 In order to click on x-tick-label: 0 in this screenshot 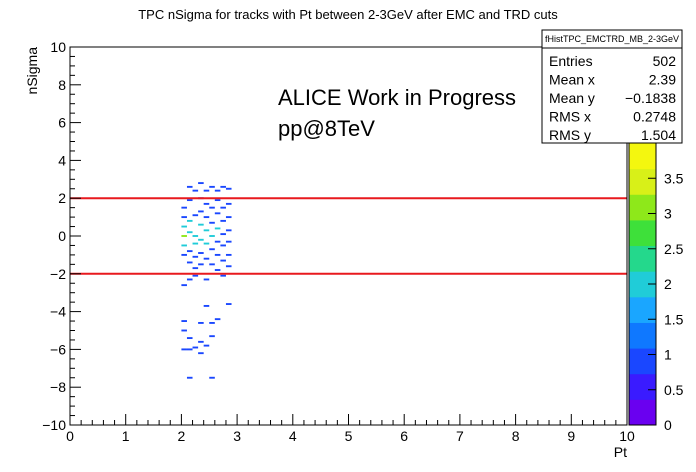, I will do `click(70, 436)`.